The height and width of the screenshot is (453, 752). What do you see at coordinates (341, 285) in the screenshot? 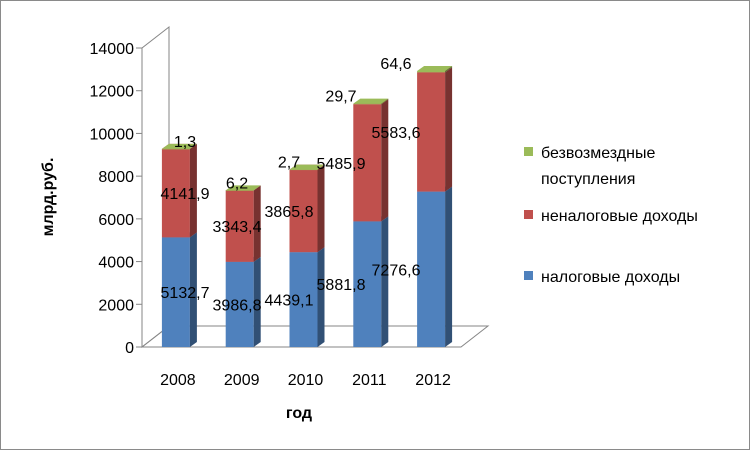
I see `data-label: 5881,8` at bounding box center [341, 285].